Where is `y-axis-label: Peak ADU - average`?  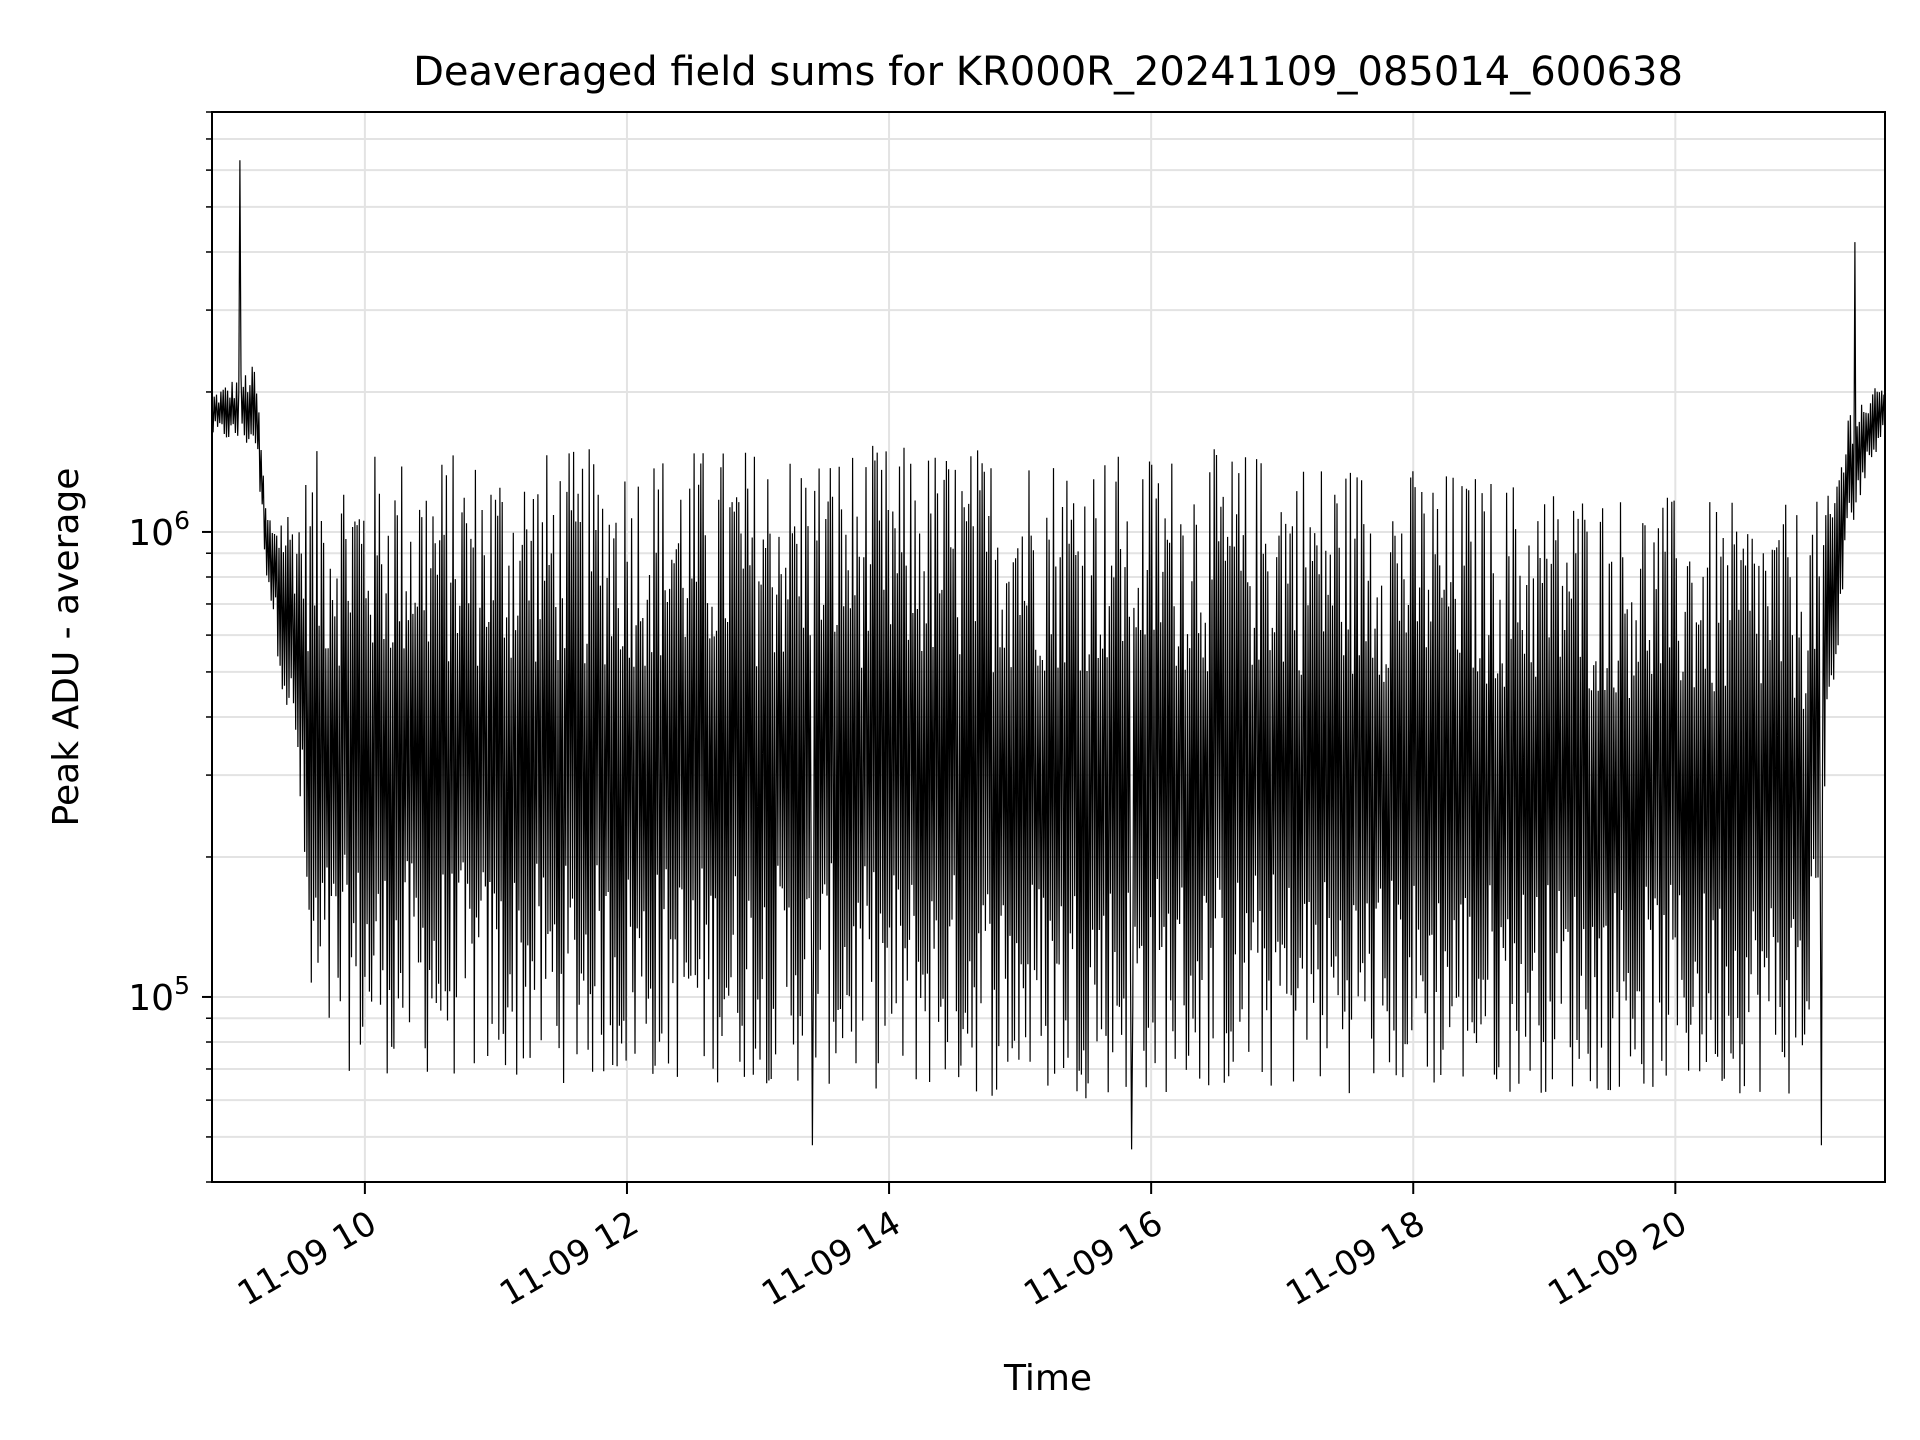 y-axis-label: Peak ADU - average is located at coordinates (66, 647).